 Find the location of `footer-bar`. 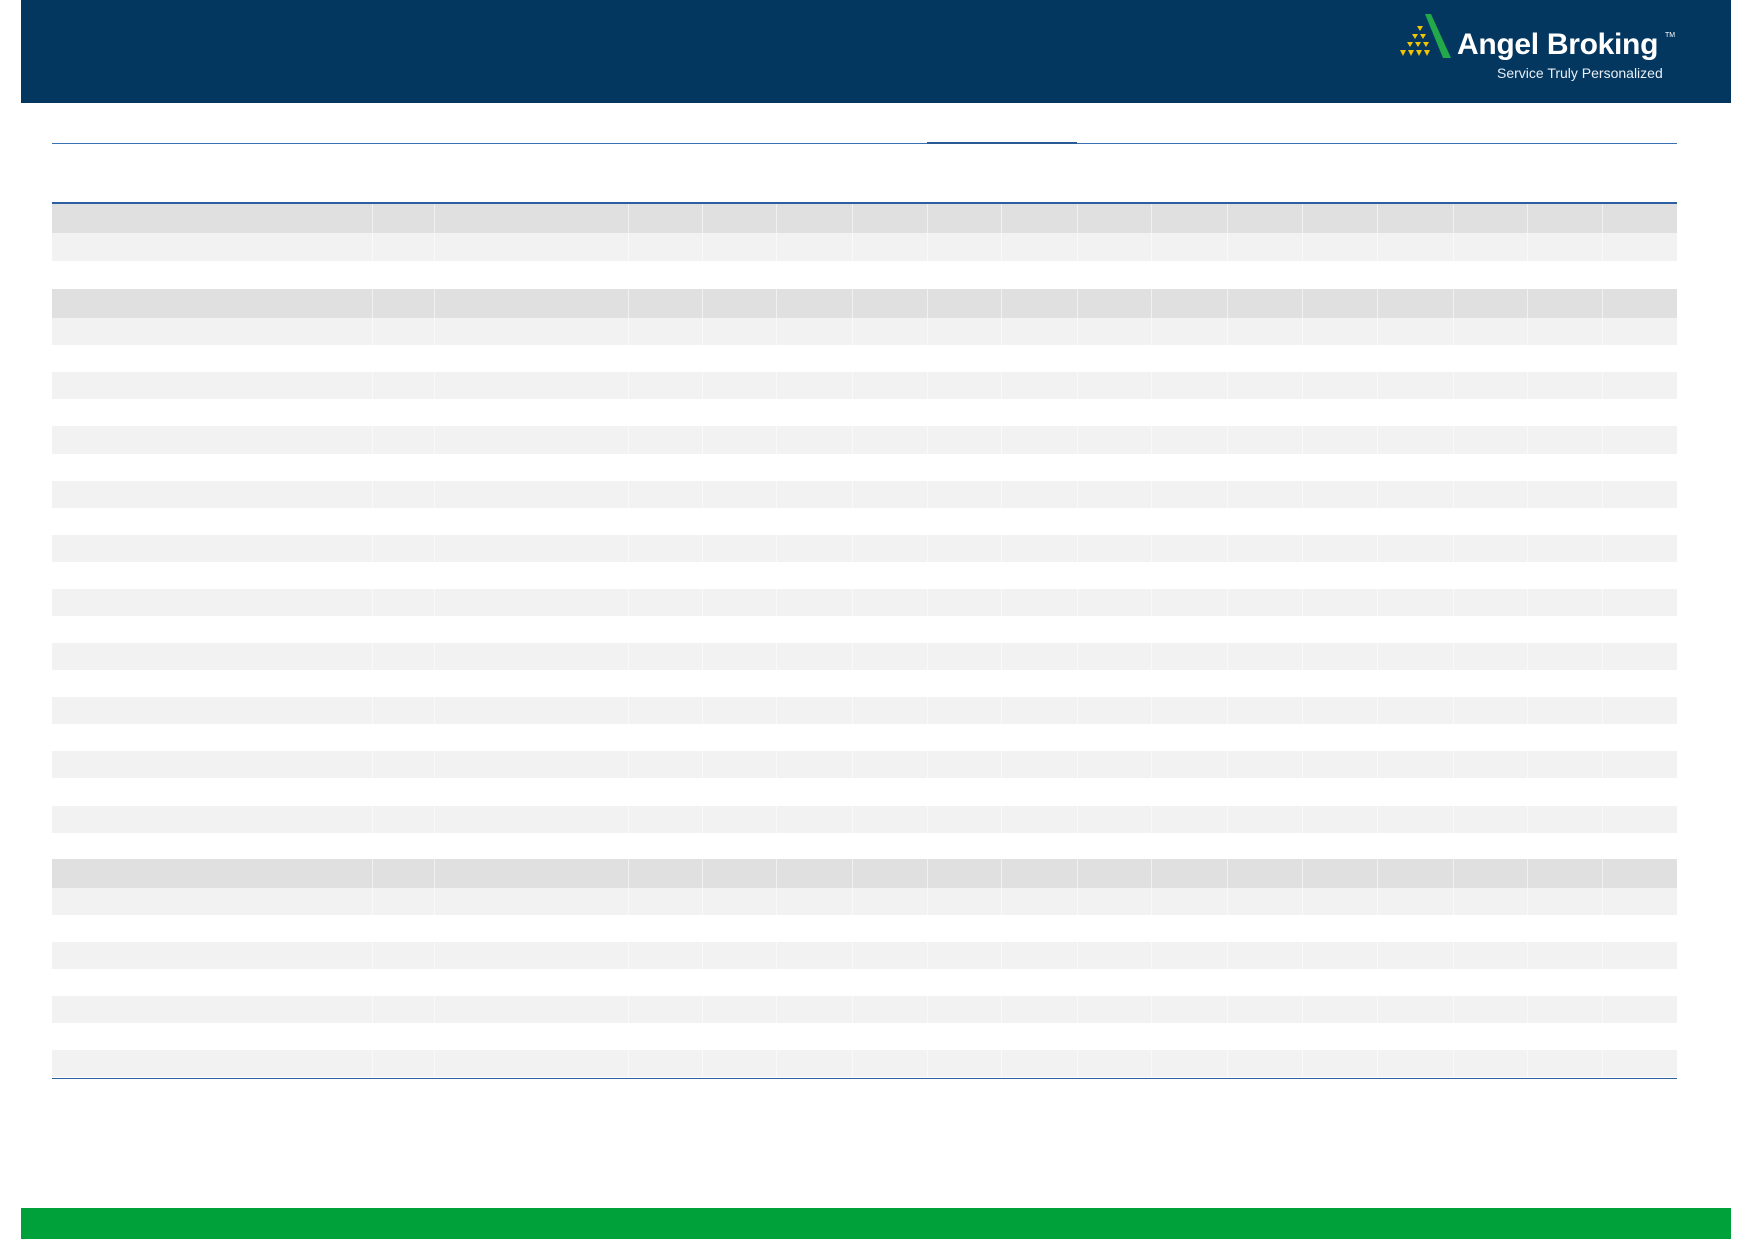

footer-bar is located at coordinates (876, 1223).